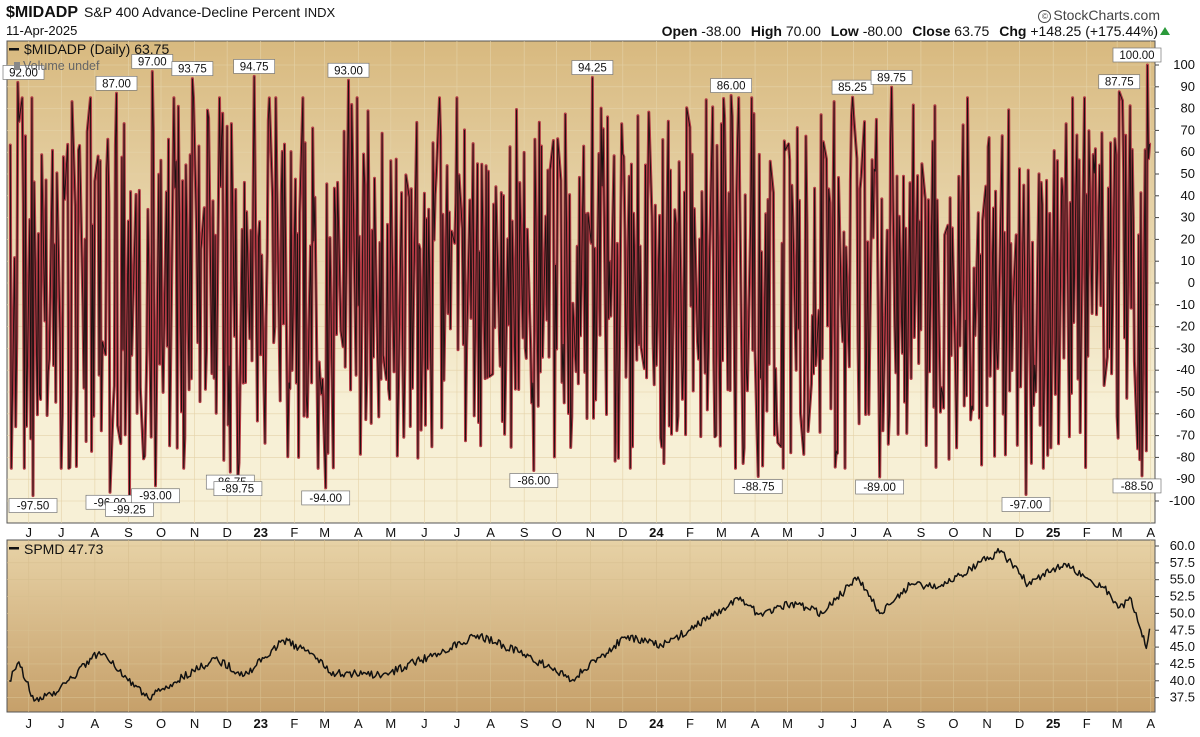 The width and height of the screenshot is (1200, 737). Describe the element at coordinates (656, 723) in the screenshot. I see `spmd-xtick-label: 24` at that location.